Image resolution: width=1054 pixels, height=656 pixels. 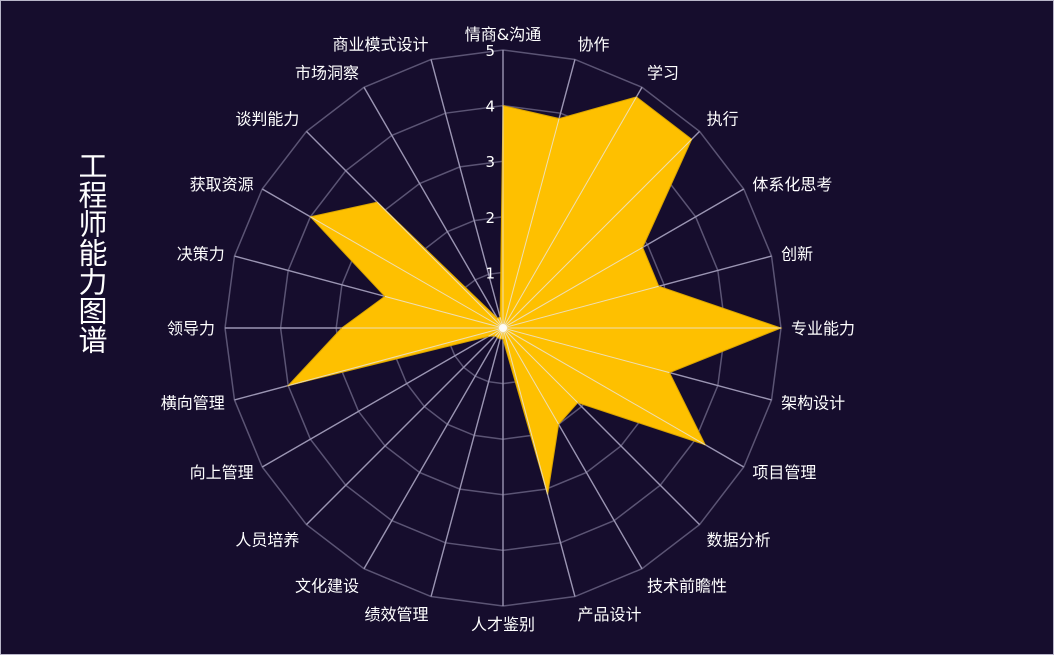 I want to click on axis-label-19: 决策力, so click(x=201, y=253).